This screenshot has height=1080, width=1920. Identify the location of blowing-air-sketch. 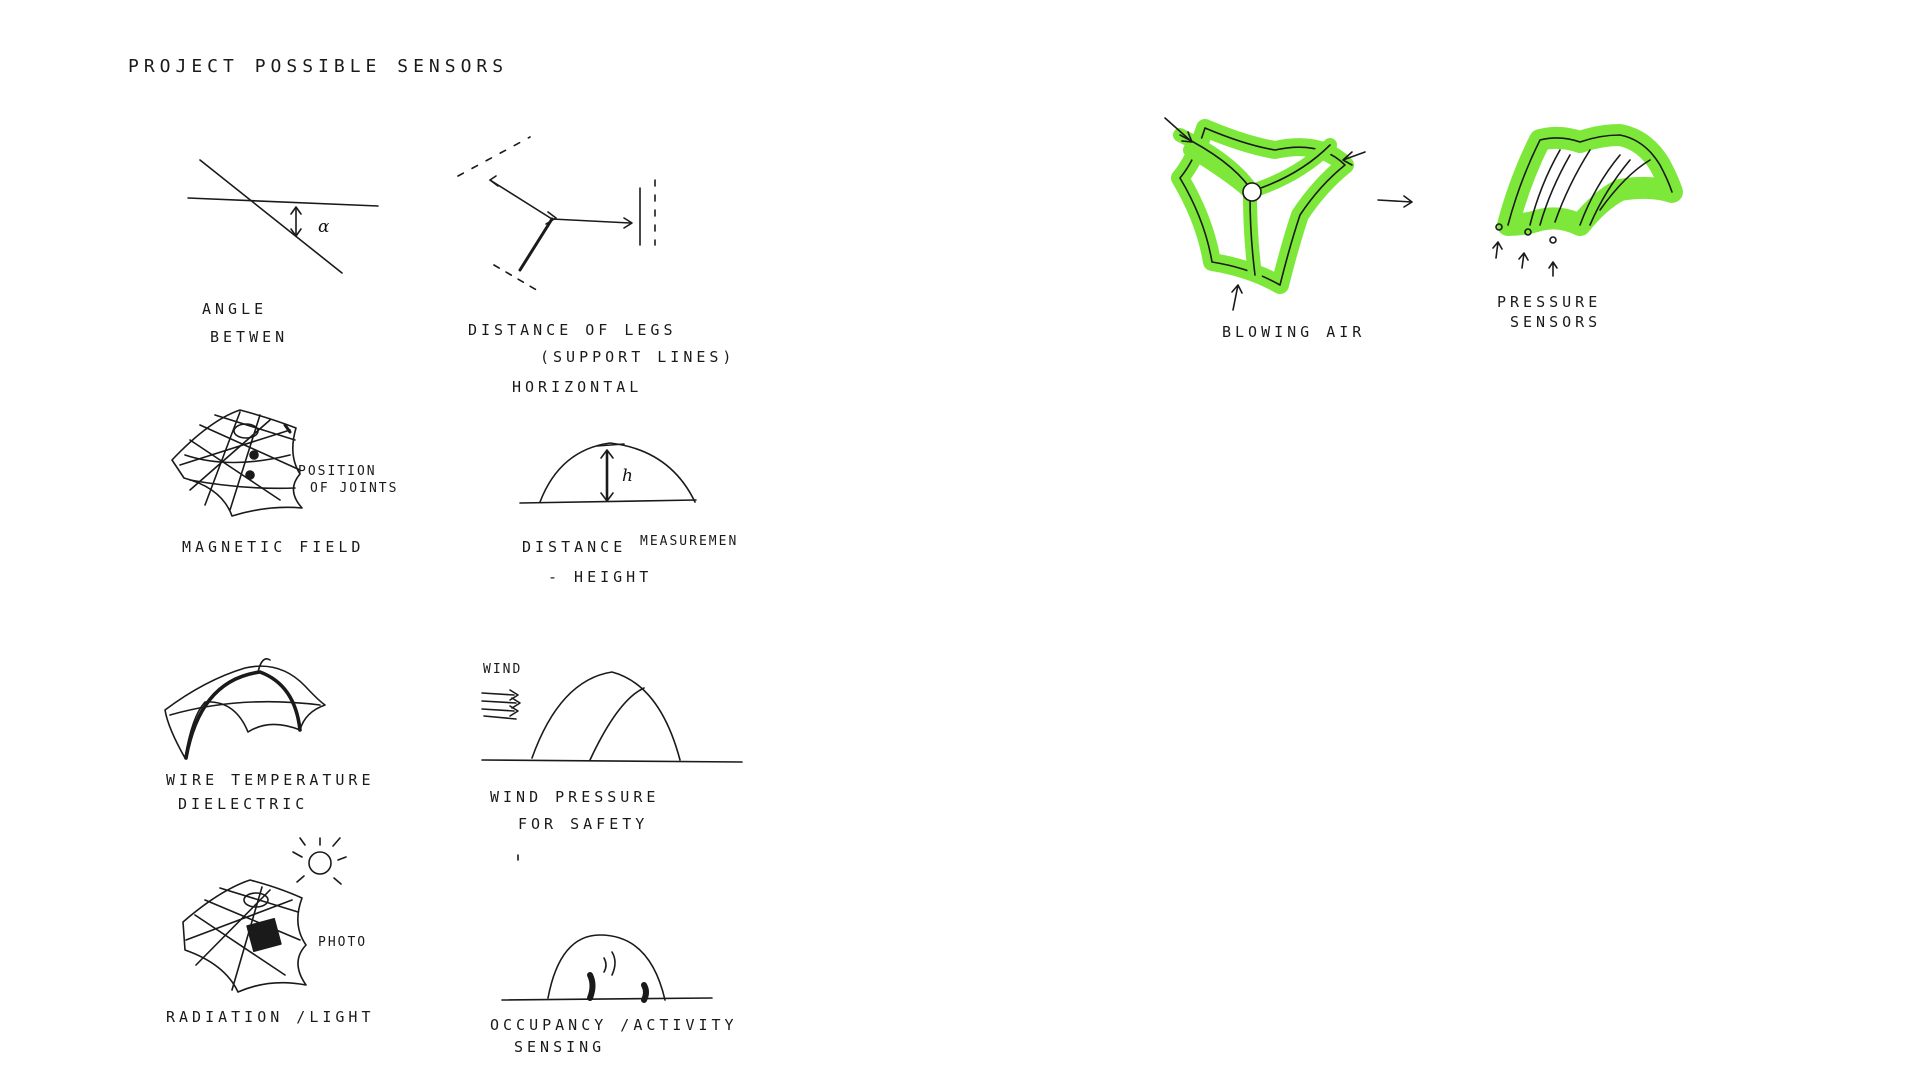
(1288, 214).